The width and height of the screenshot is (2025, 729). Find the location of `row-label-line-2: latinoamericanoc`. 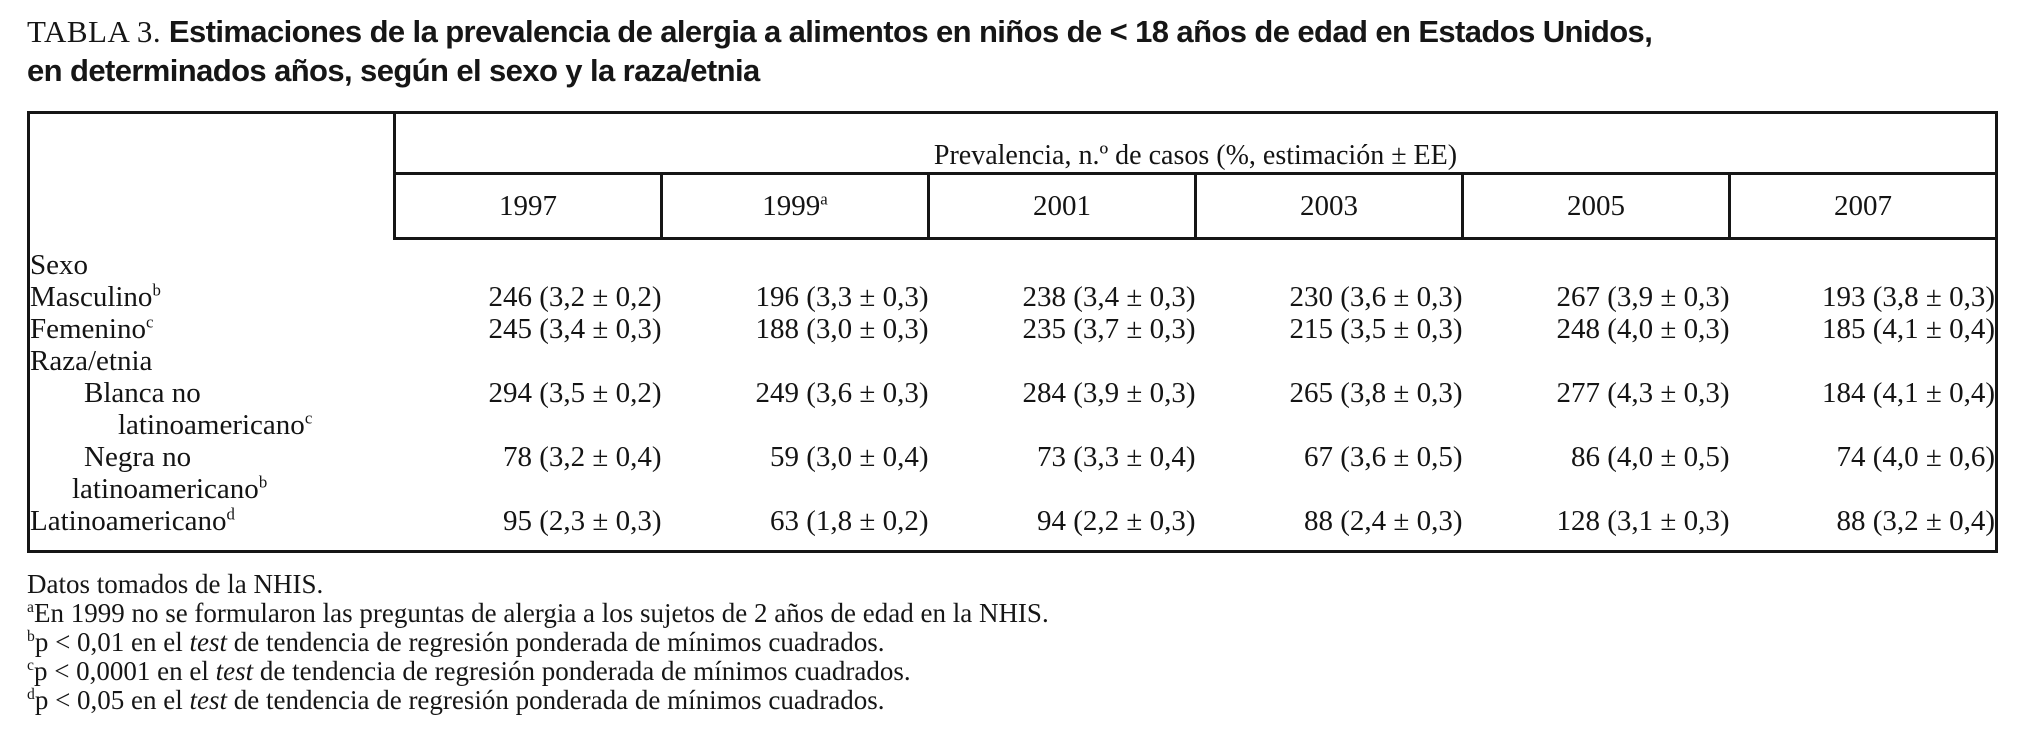

row-label-line-2: latinoamericanoc is located at coordinates (212, 425).